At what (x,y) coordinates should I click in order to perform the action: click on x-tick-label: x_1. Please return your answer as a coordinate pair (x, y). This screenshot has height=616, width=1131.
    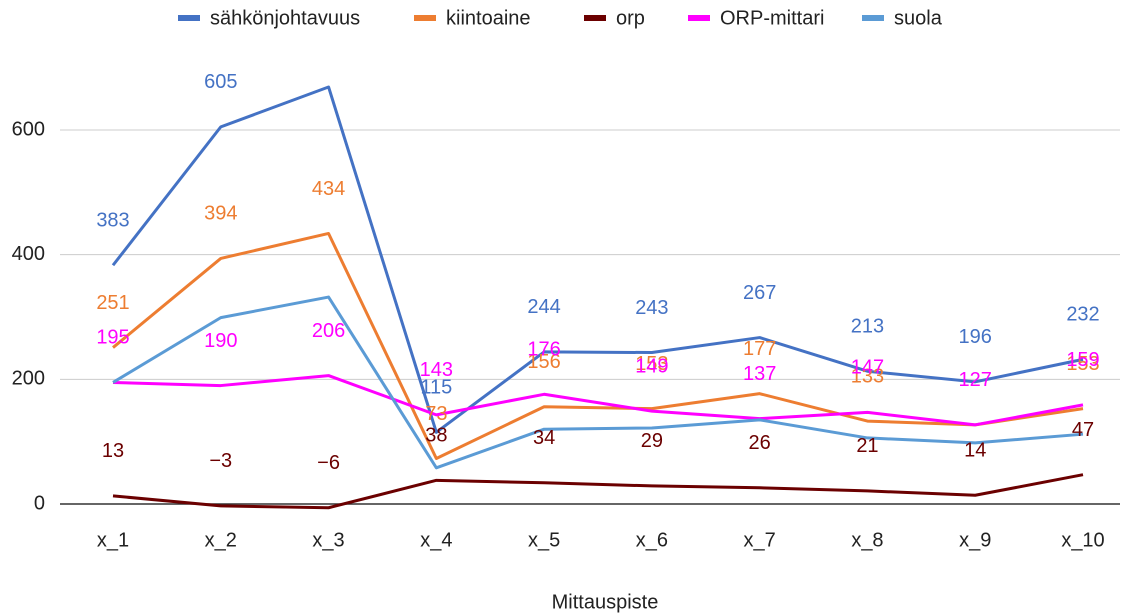
    Looking at the image, I should click on (113, 540).